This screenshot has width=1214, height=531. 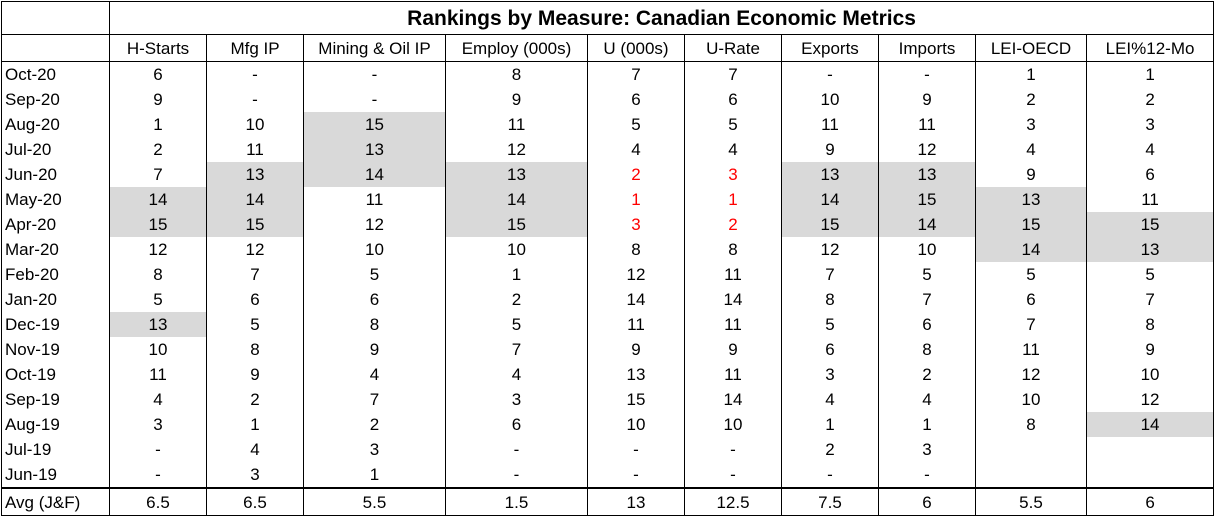 I want to click on average-cell: 6.5, so click(x=255, y=501).